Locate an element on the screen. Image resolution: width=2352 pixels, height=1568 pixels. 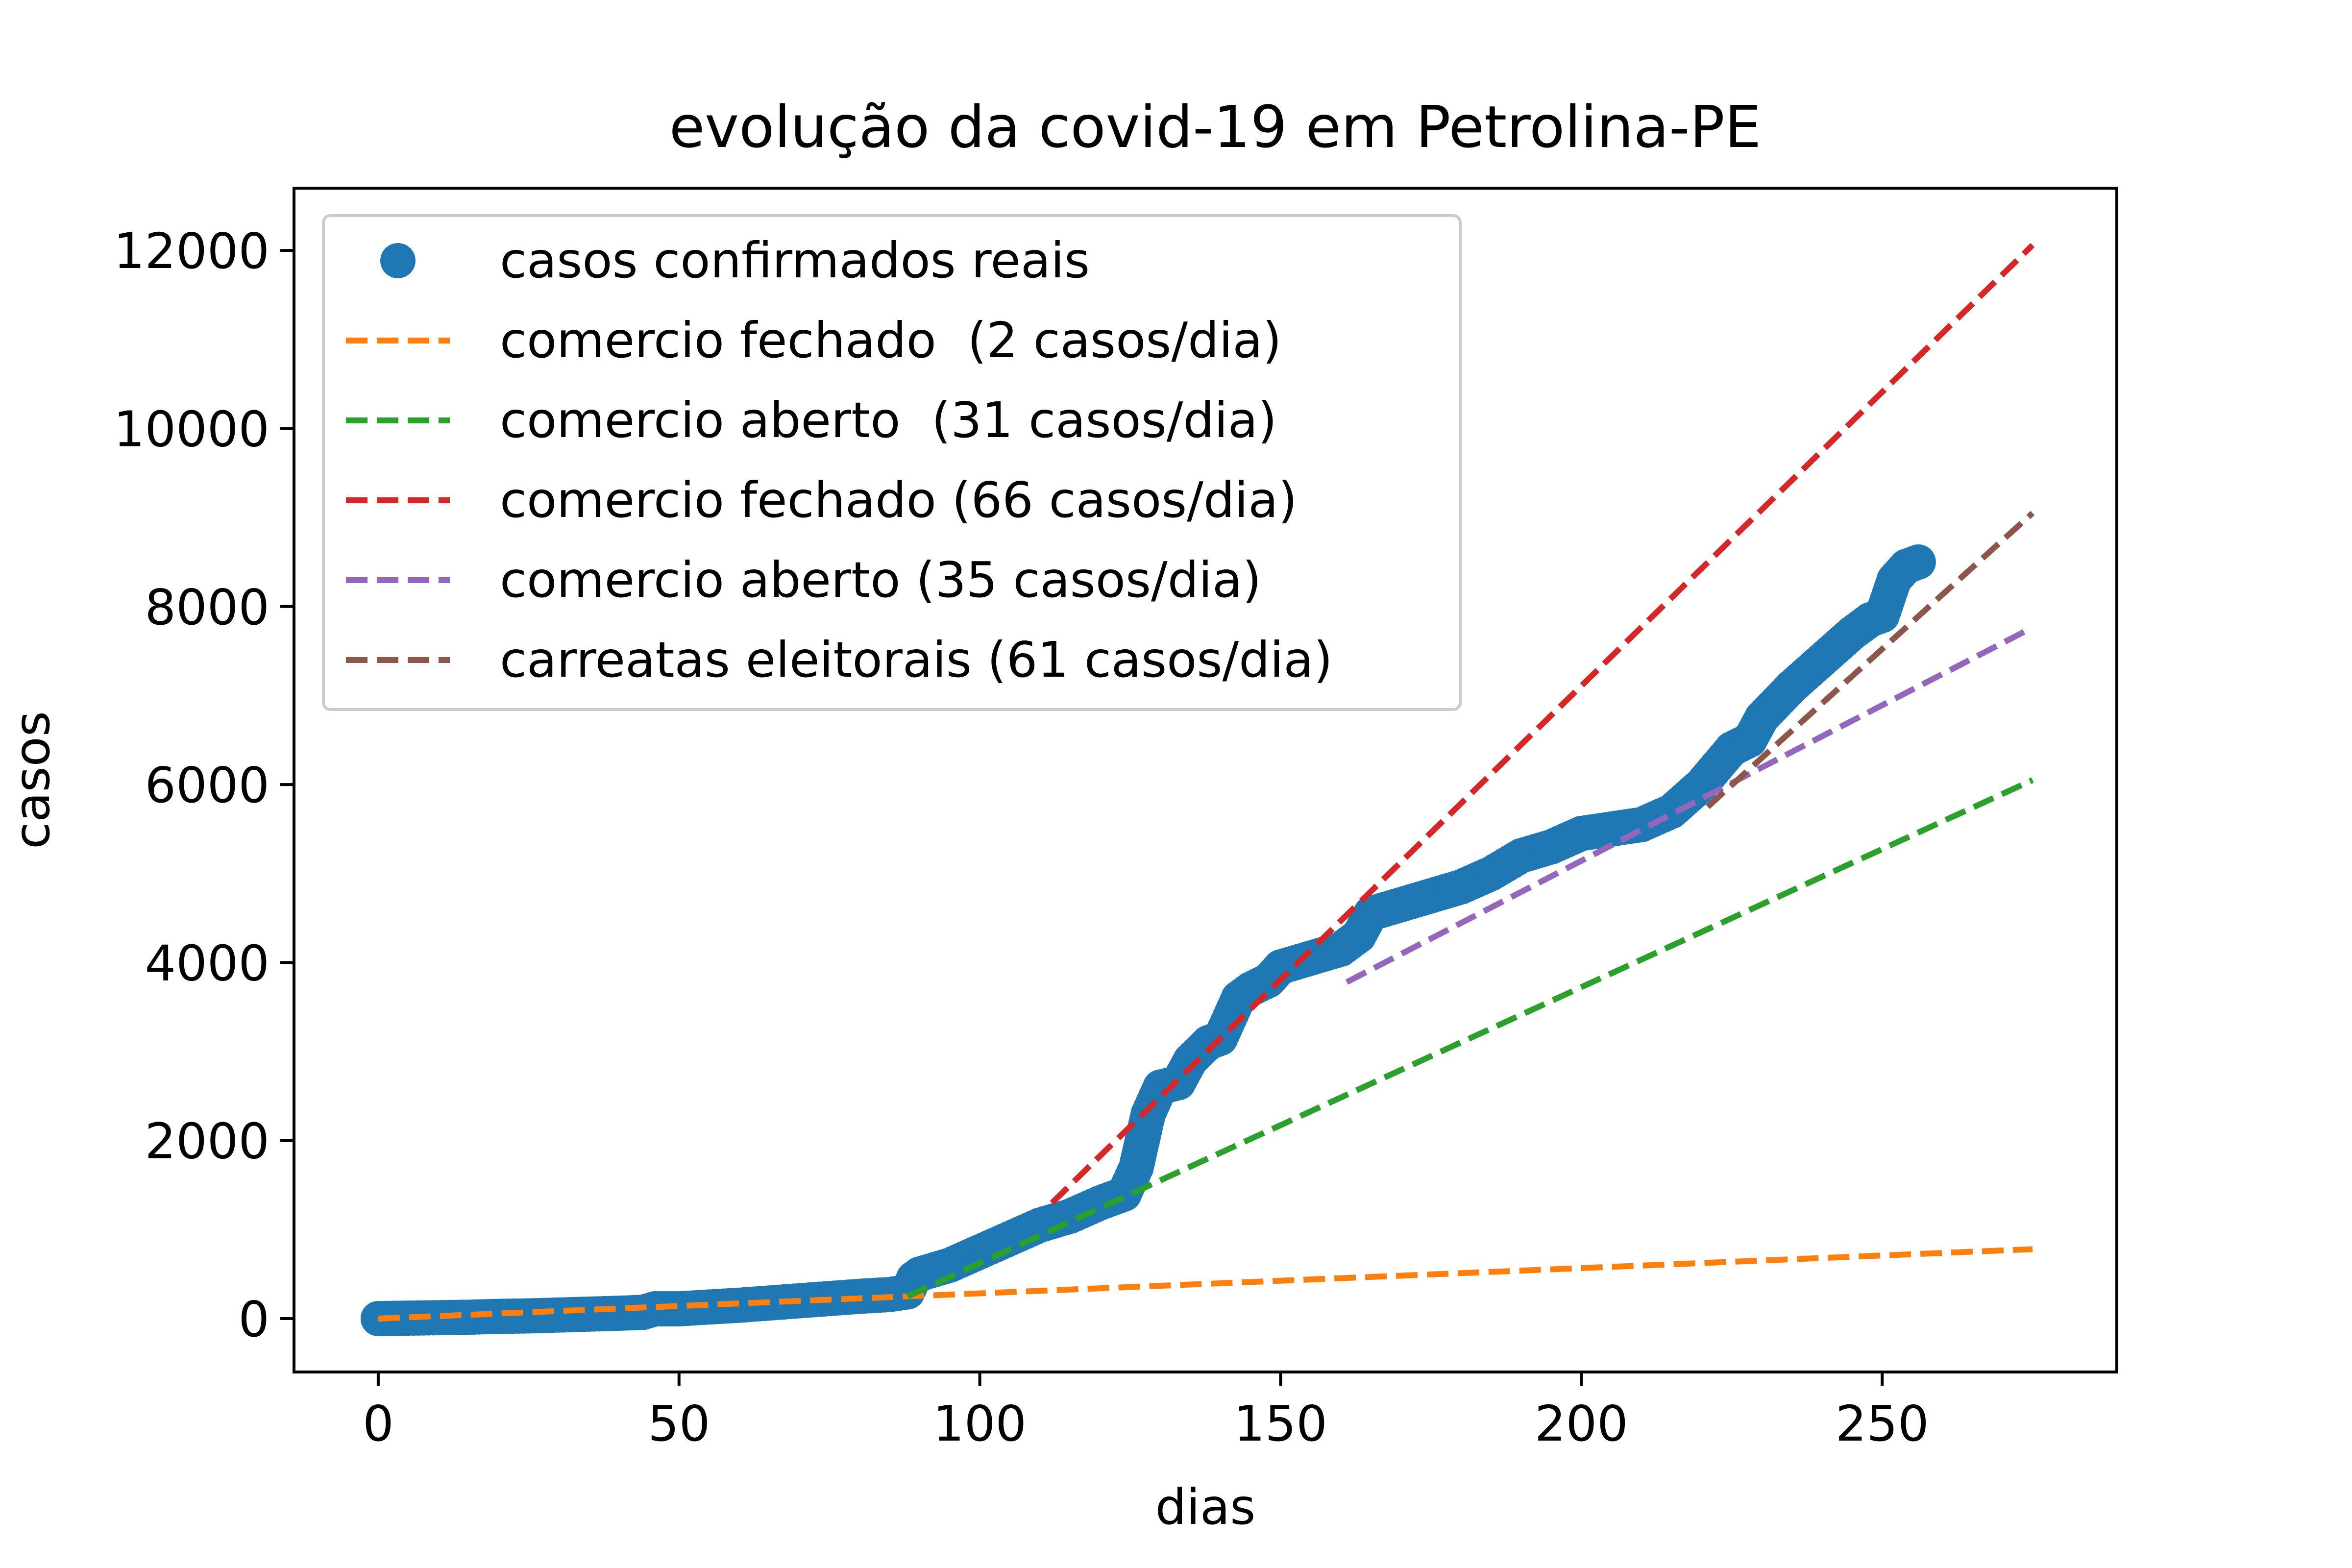
y-tick-label: 10000 is located at coordinates (192, 429).